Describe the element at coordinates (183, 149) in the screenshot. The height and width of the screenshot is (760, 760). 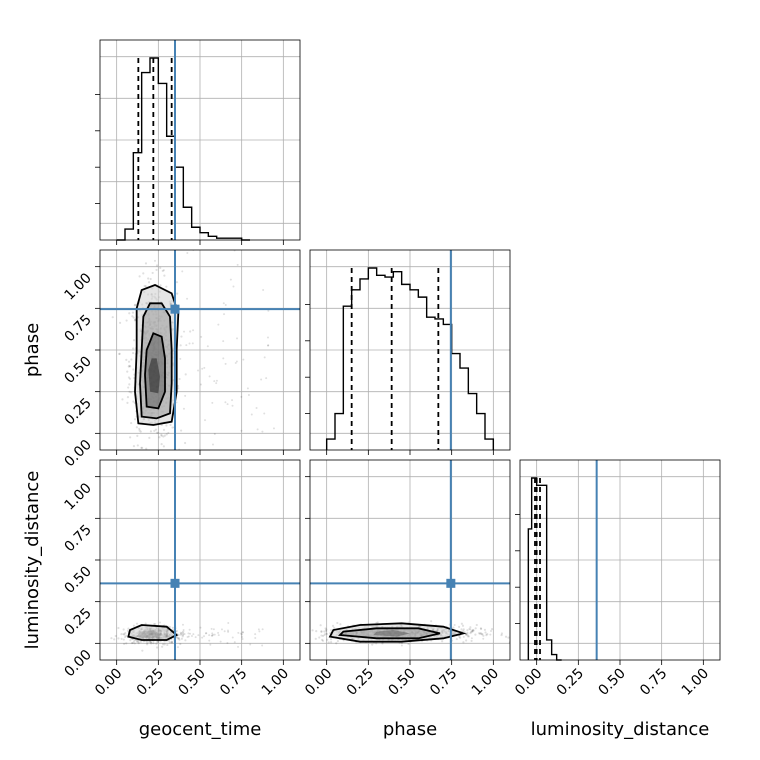
I see `histogram-geocent-time` at that location.